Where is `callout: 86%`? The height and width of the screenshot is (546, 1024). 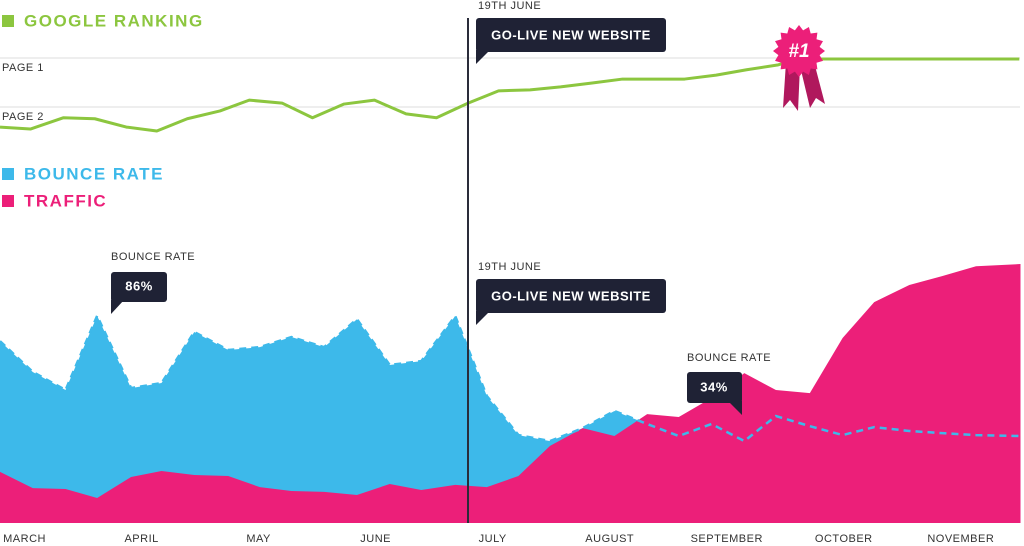
callout: 86% is located at coordinates (139, 293).